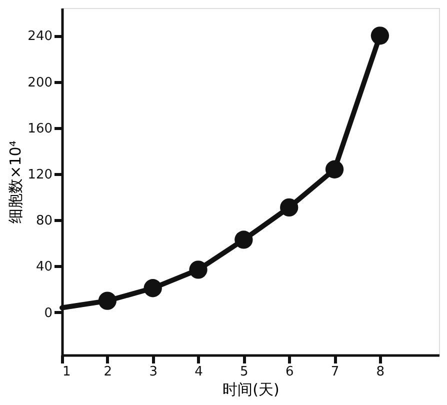  What do you see at coordinates (40, 128) in the screenshot?
I see `y-tick-label: 160` at bounding box center [40, 128].